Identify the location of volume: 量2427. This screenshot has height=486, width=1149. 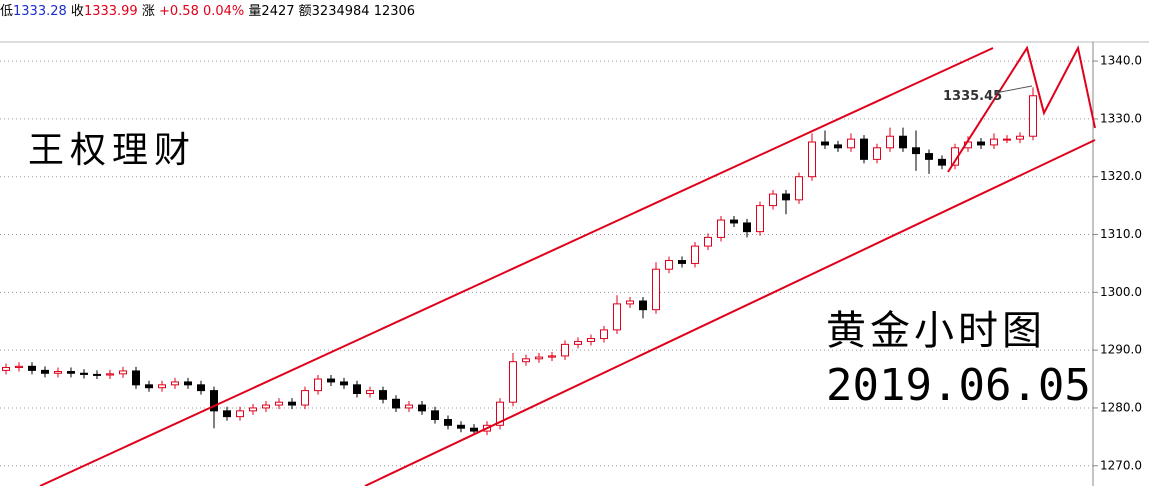
(271, 11).